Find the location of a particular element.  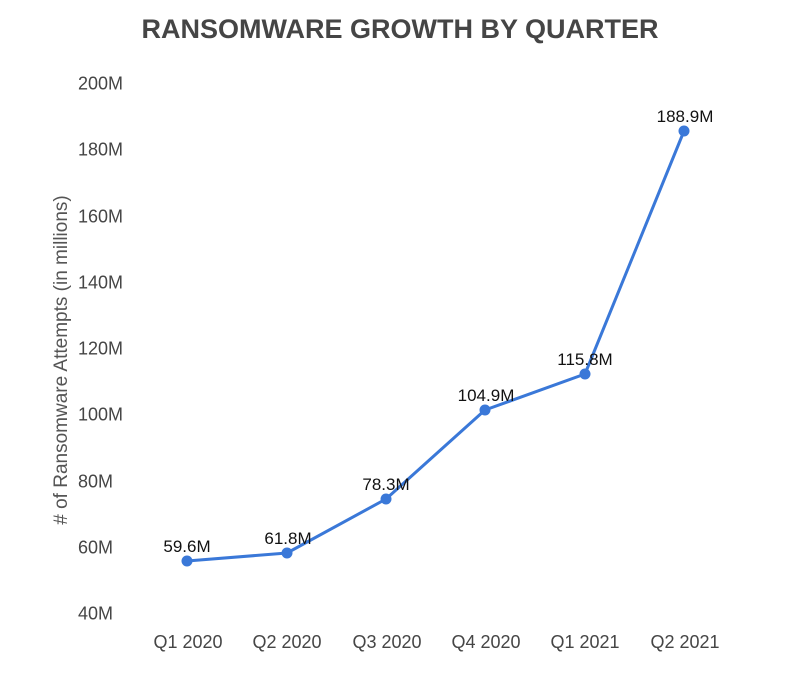

chart-title: RANSOMWARE GROWTH BY QUARTER is located at coordinates (400, 29).